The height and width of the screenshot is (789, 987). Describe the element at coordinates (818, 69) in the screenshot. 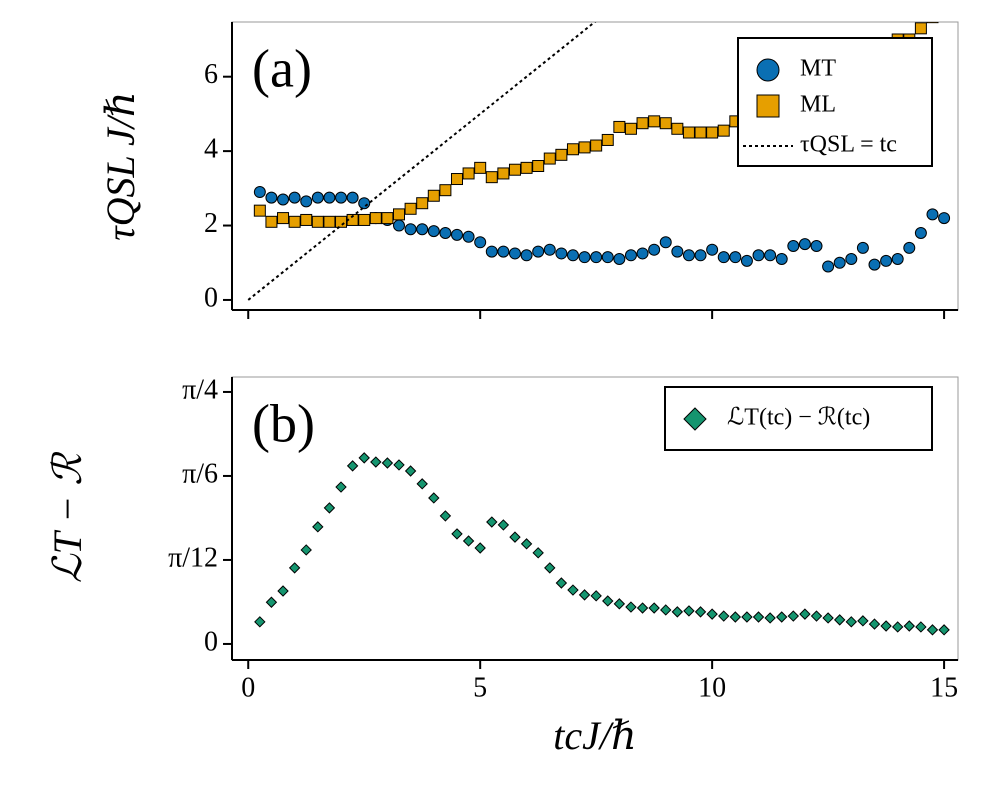

I see `legend-label: MT` at that location.